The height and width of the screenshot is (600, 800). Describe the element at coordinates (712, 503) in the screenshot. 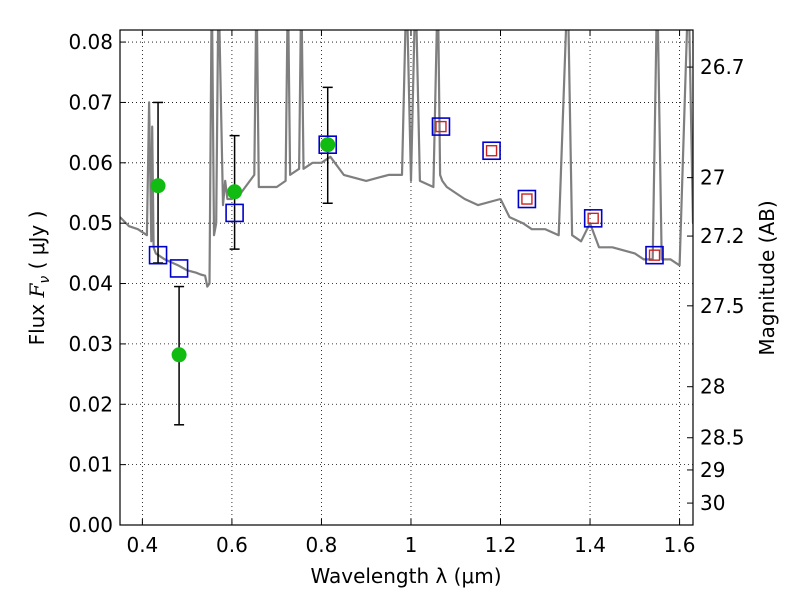

I see `y2-tick-label: 30` at that location.